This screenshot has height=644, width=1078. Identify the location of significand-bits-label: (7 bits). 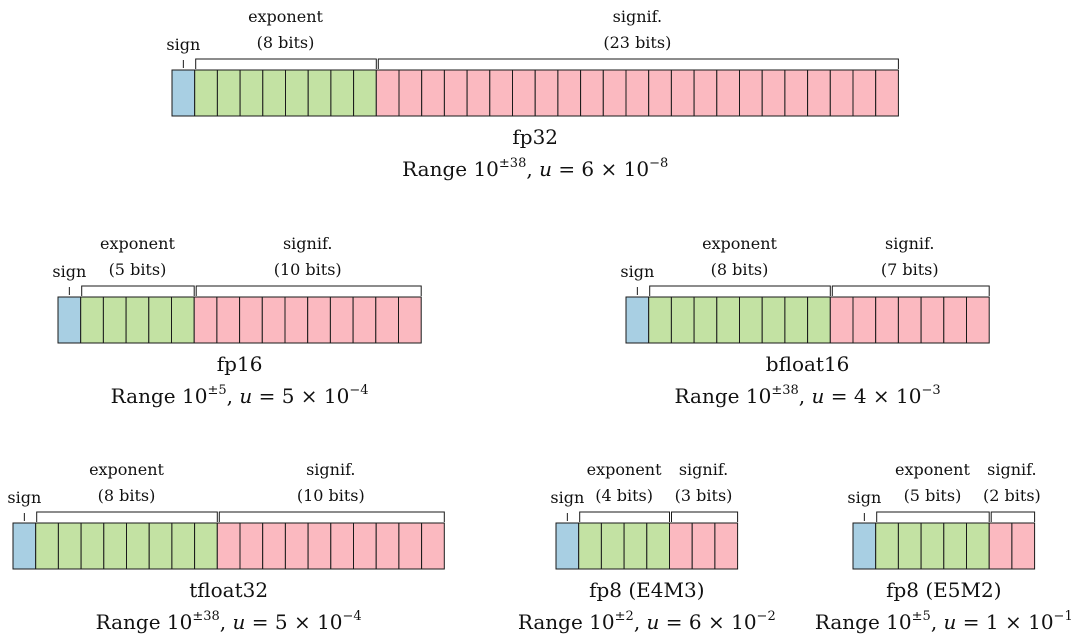
(910, 269).